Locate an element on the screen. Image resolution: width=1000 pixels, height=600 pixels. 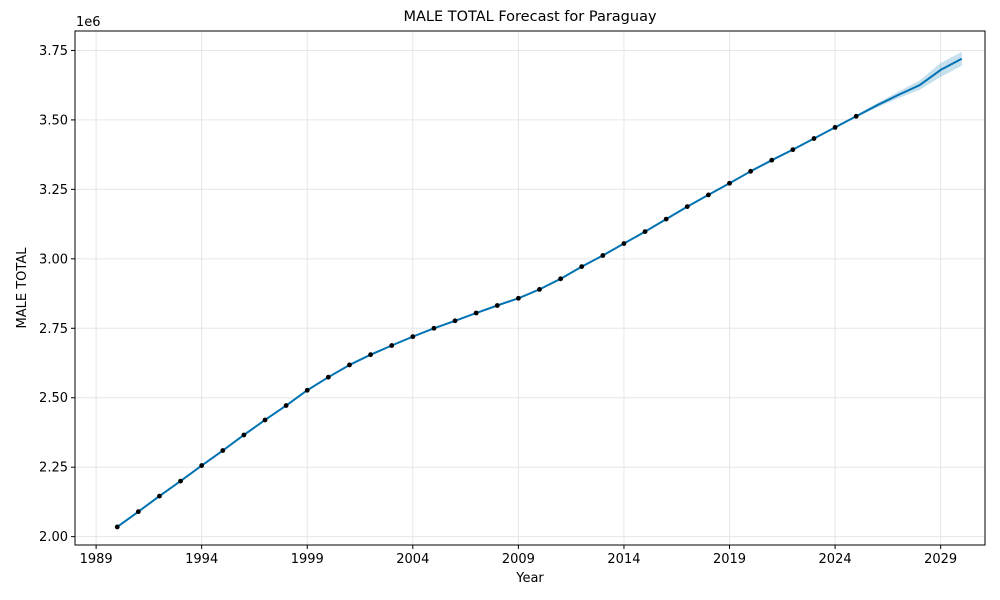
x-tick-label: 1999 is located at coordinates (307, 559).